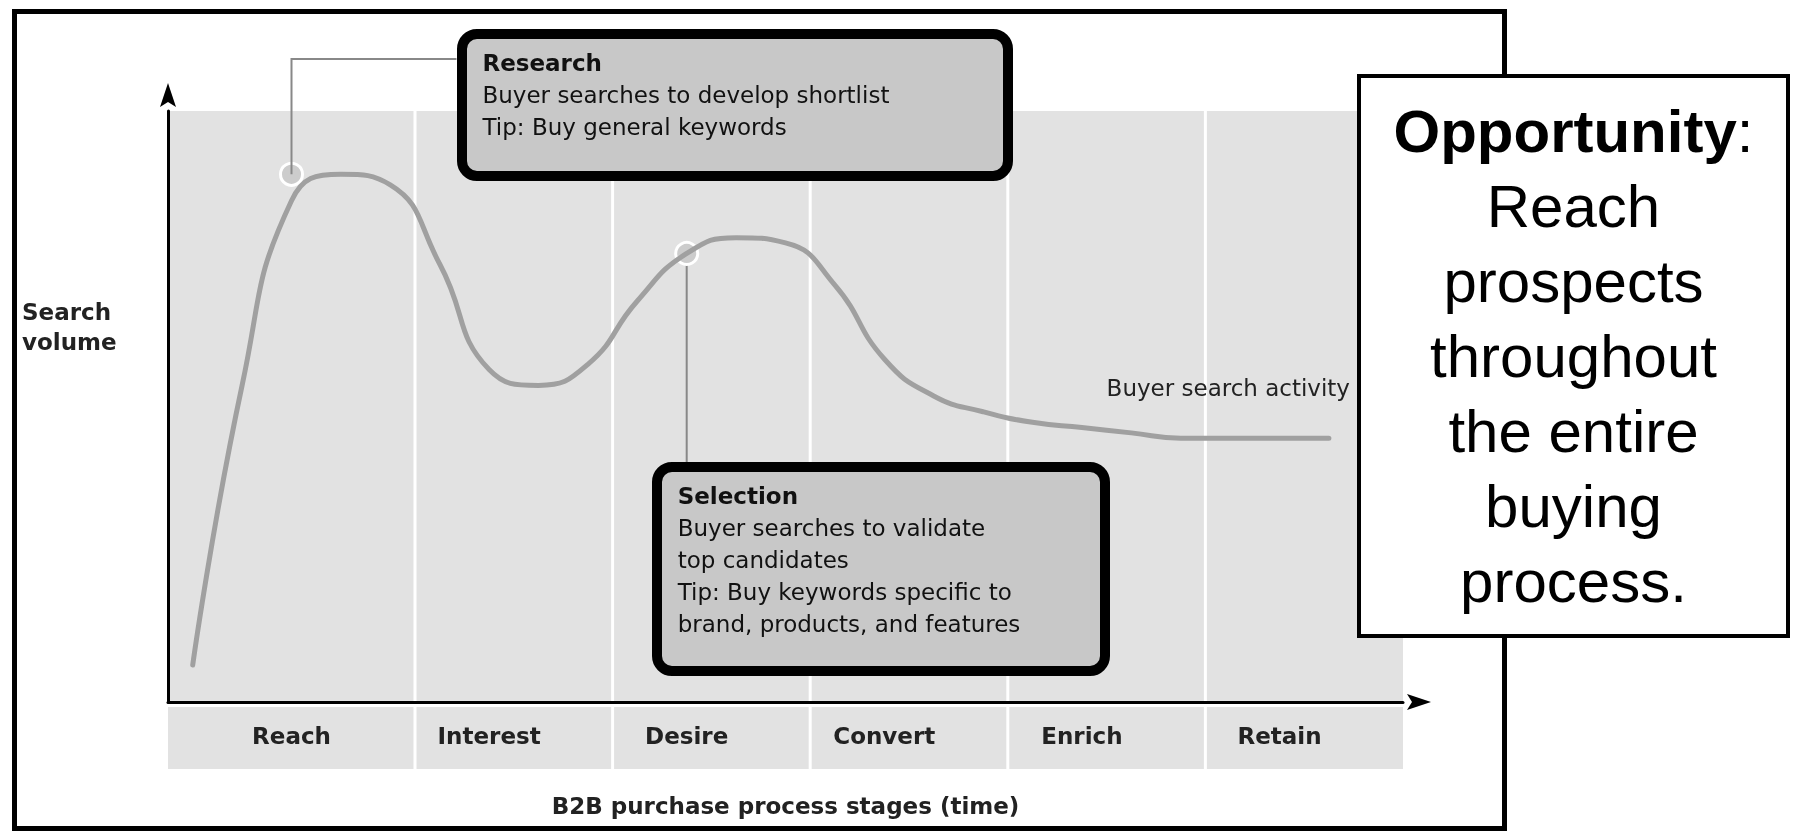  Describe the element at coordinates (734, 105) in the screenshot. I see `callout-box: Research Buyer searches to develop shortlist Tip: Buy general keywords` at that location.